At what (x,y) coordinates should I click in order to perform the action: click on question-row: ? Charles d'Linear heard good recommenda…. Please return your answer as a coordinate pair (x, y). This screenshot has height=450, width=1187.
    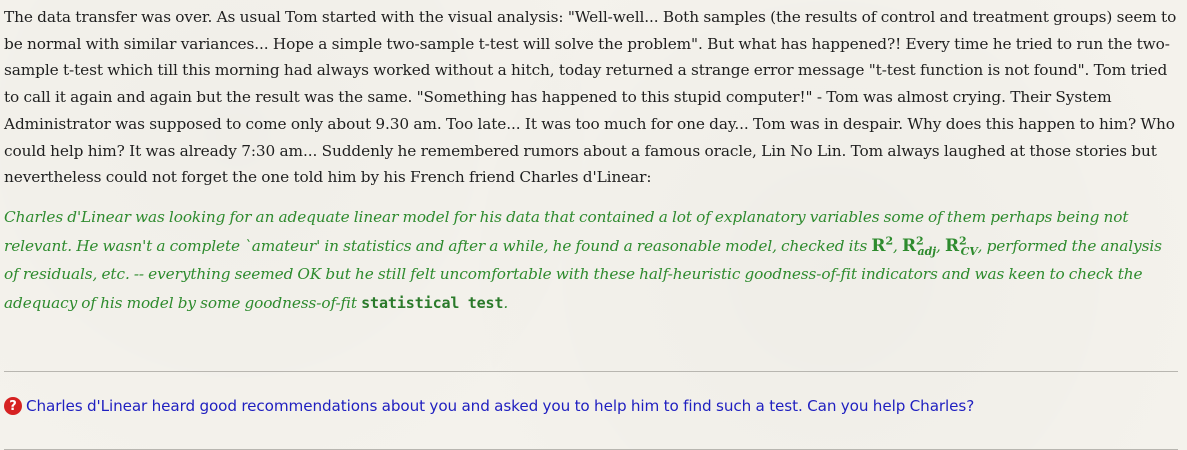
    Looking at the image, I should click on (489, 406).